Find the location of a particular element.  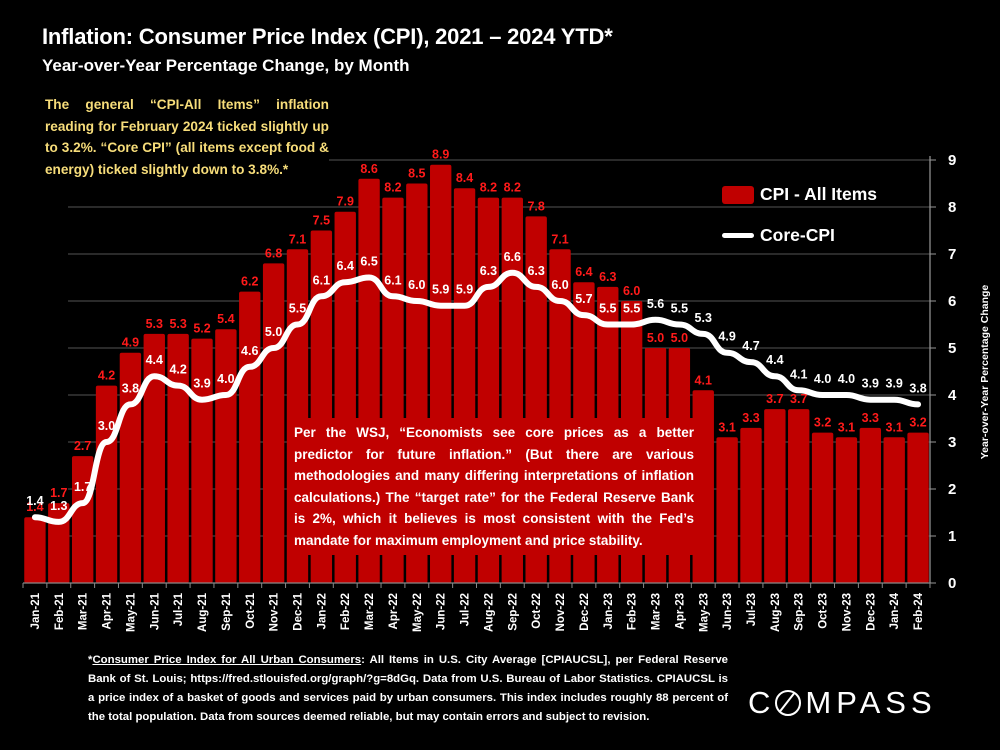

cpi-bar-label: 5.0 is located at coordinates (679, 338).